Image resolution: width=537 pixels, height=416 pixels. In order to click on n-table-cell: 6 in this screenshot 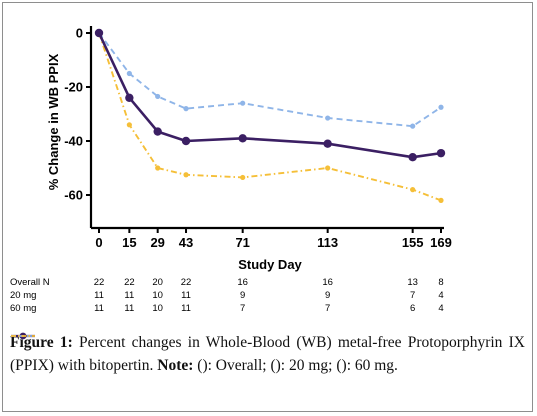, I will do `click(412, 308)`.